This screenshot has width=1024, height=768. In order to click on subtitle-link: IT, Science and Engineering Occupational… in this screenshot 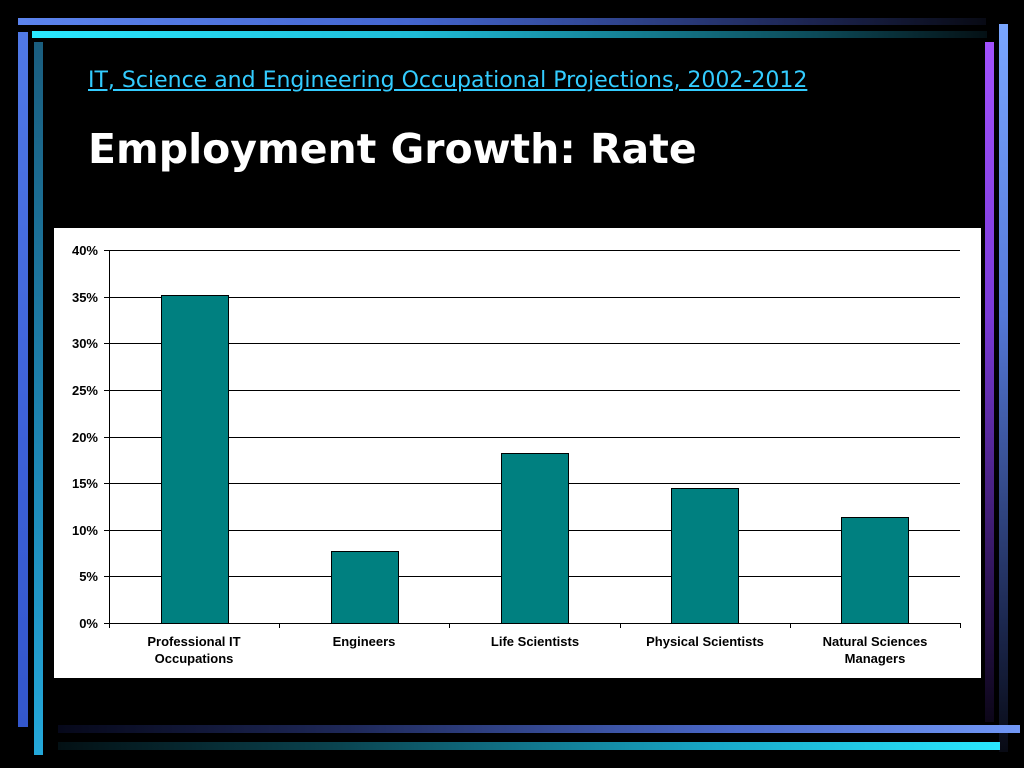, I will do `click(448, 80)`.